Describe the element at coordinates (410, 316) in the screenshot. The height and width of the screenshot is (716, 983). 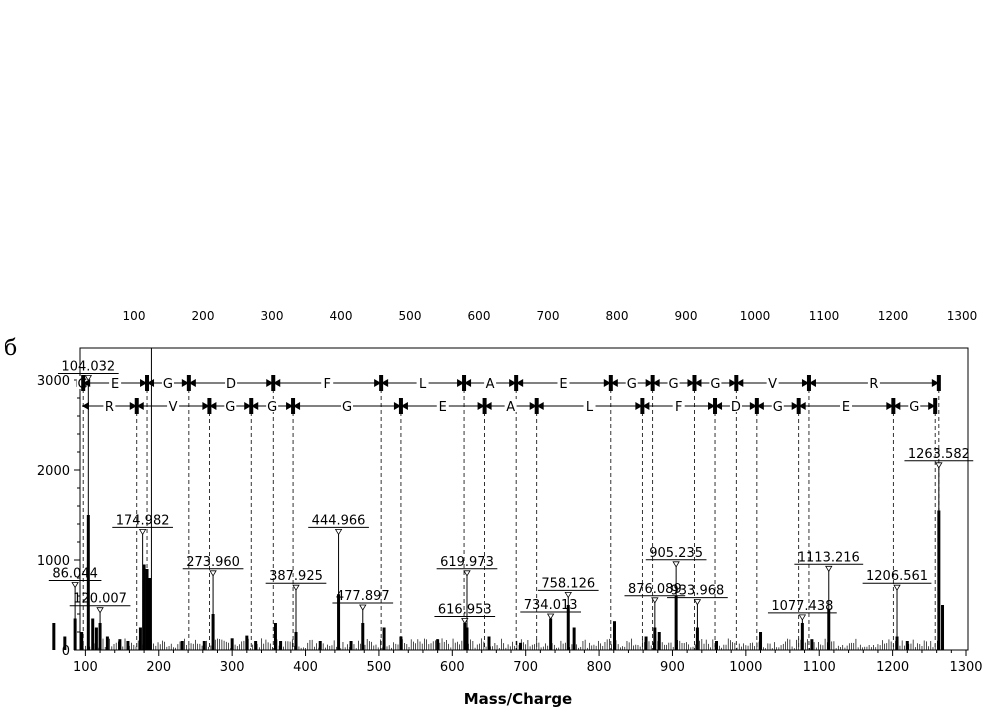
I see `top-axis-tick-label: 500` at that location.